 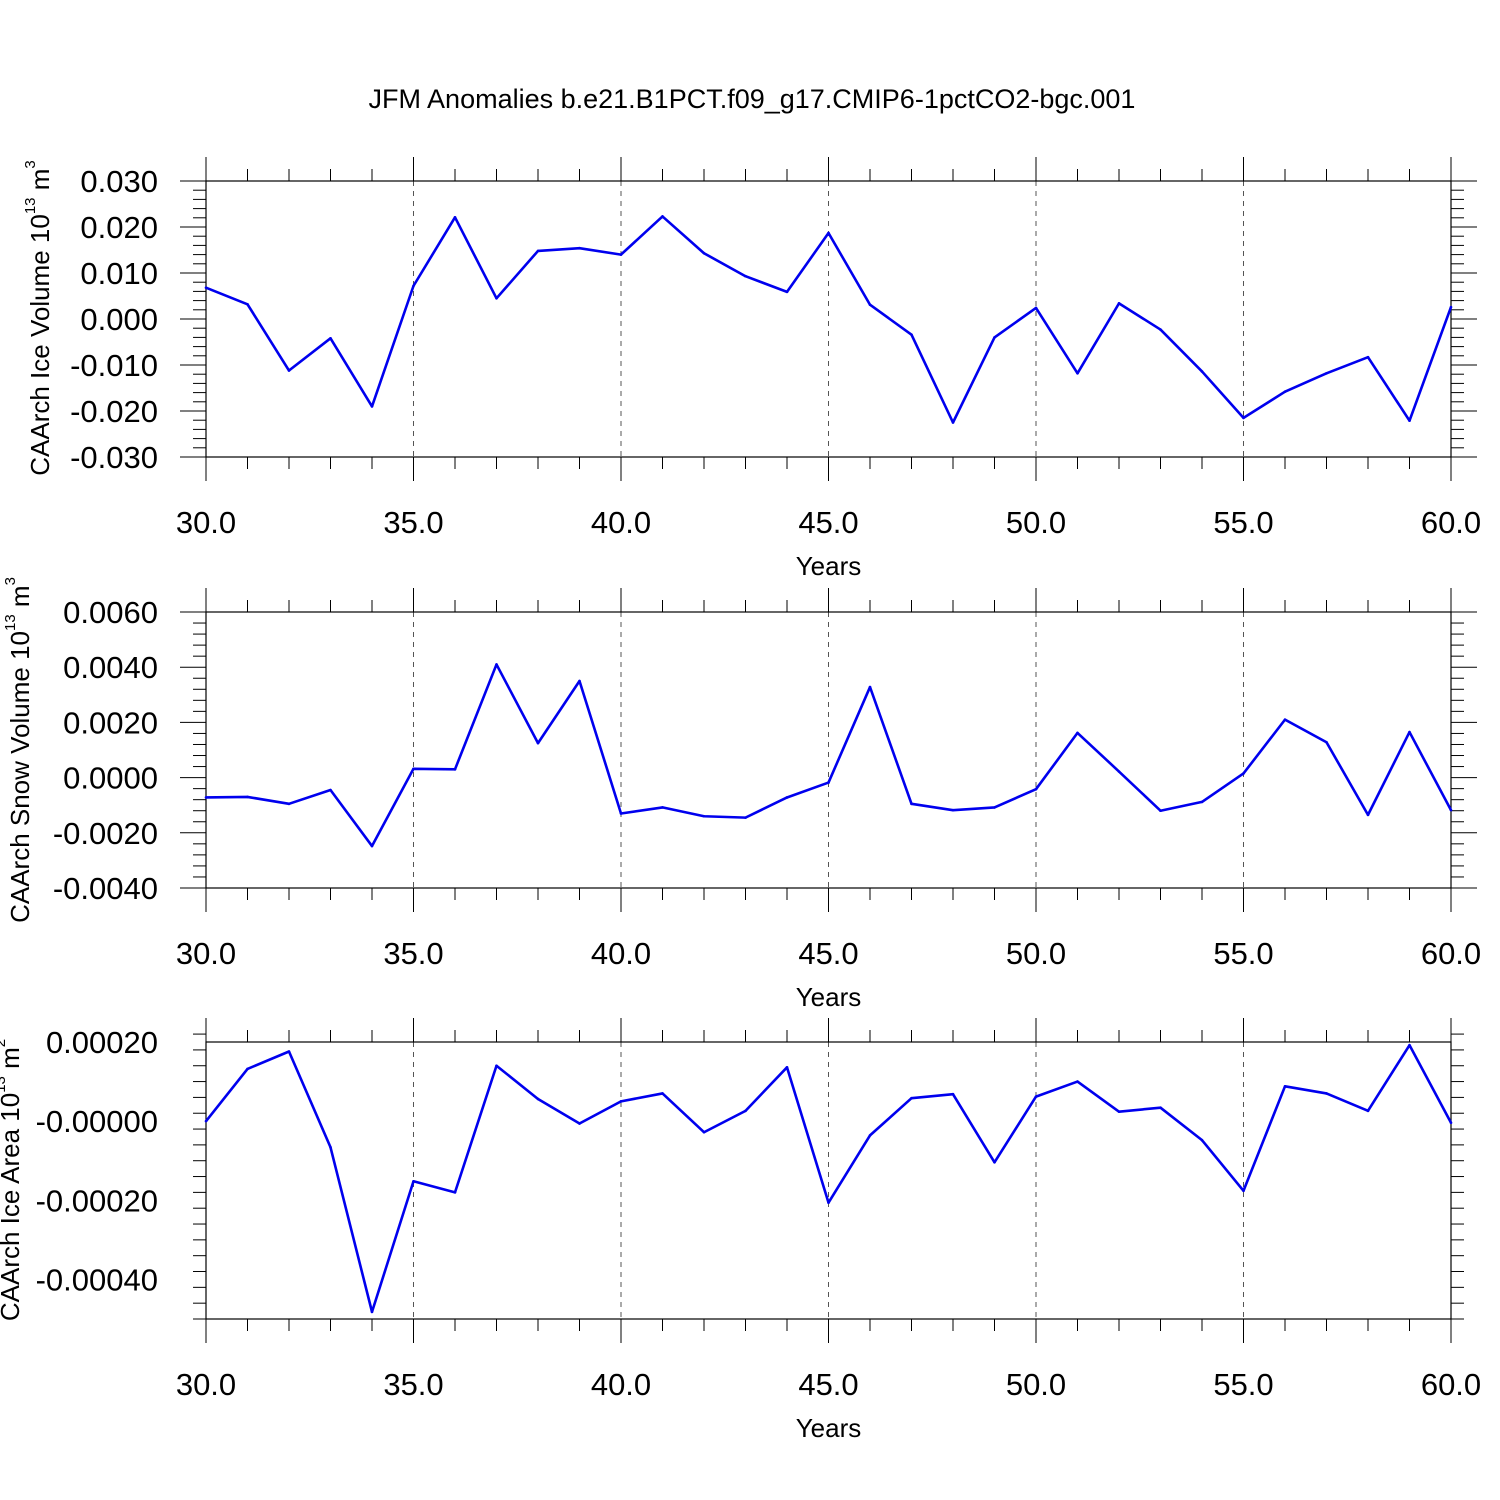 What do you see at coordinates (110, 778) in the screenshot?
I see `y-tick-label: 0.0000` at bounding box center [110, 778].